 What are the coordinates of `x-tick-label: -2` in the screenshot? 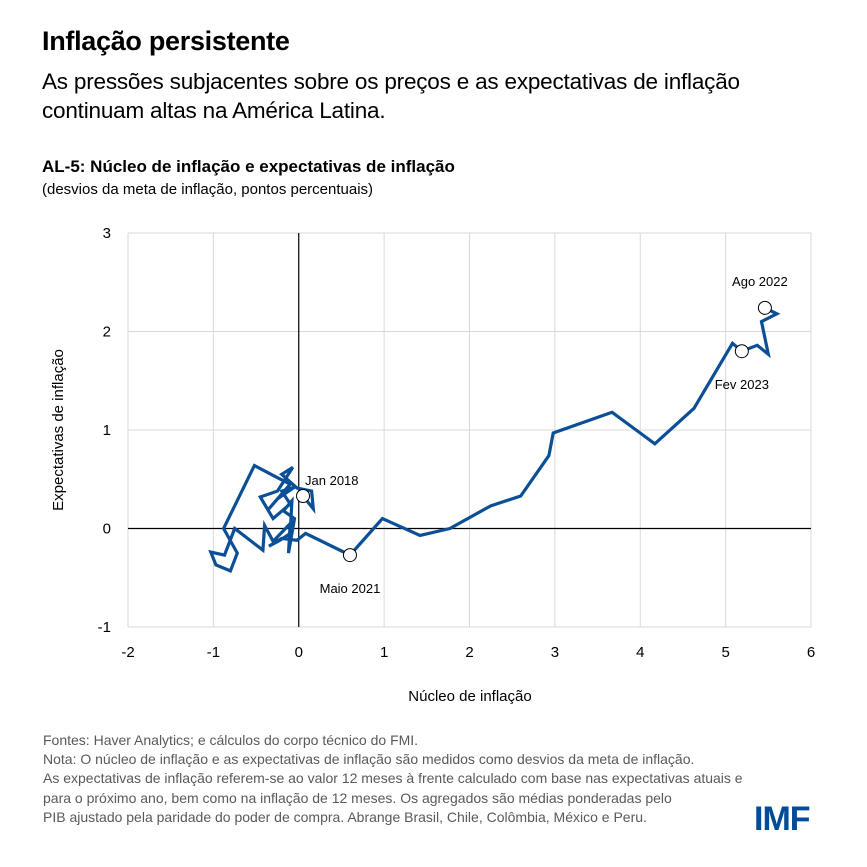 It's located at (127, 652).